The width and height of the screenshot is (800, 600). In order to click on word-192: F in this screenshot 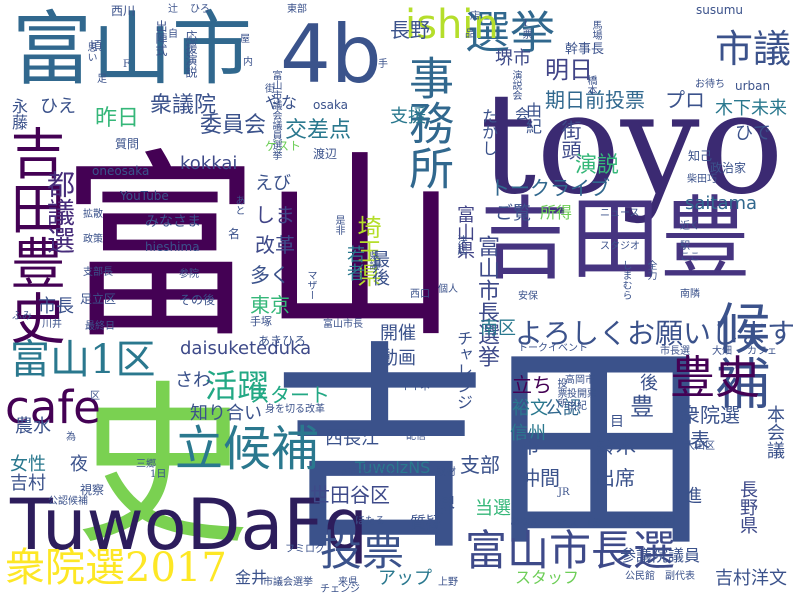, I will do `click(126, 64)`.